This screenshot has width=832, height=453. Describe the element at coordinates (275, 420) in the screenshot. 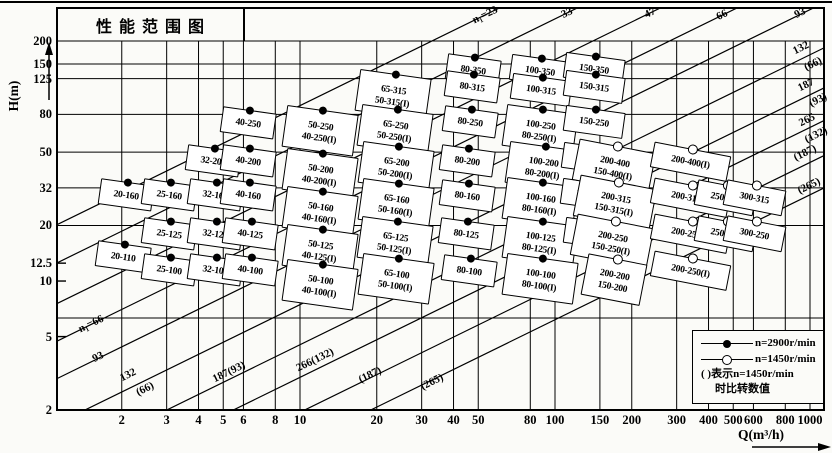

I see `x-tick-label: 8` at that location.